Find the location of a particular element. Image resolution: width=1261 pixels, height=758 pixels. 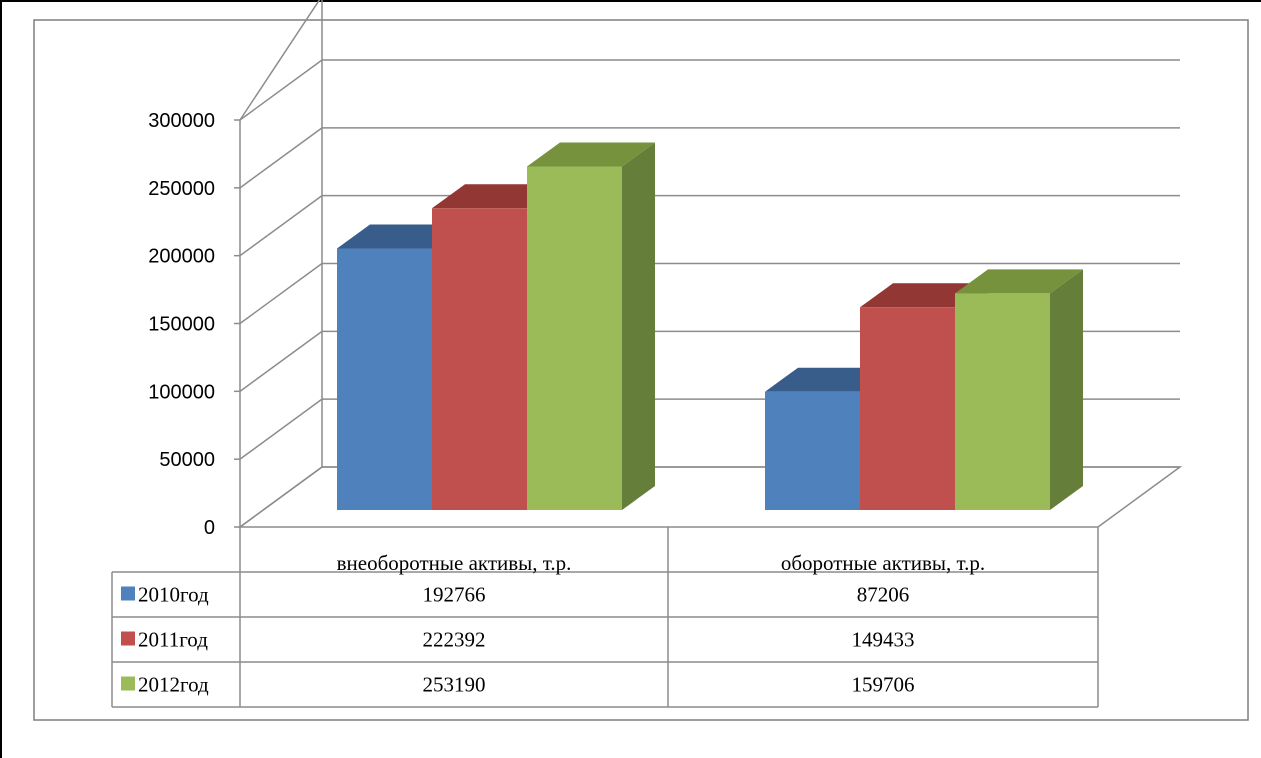

y-tick-label: 200000 is located at coordinates (181, 257).